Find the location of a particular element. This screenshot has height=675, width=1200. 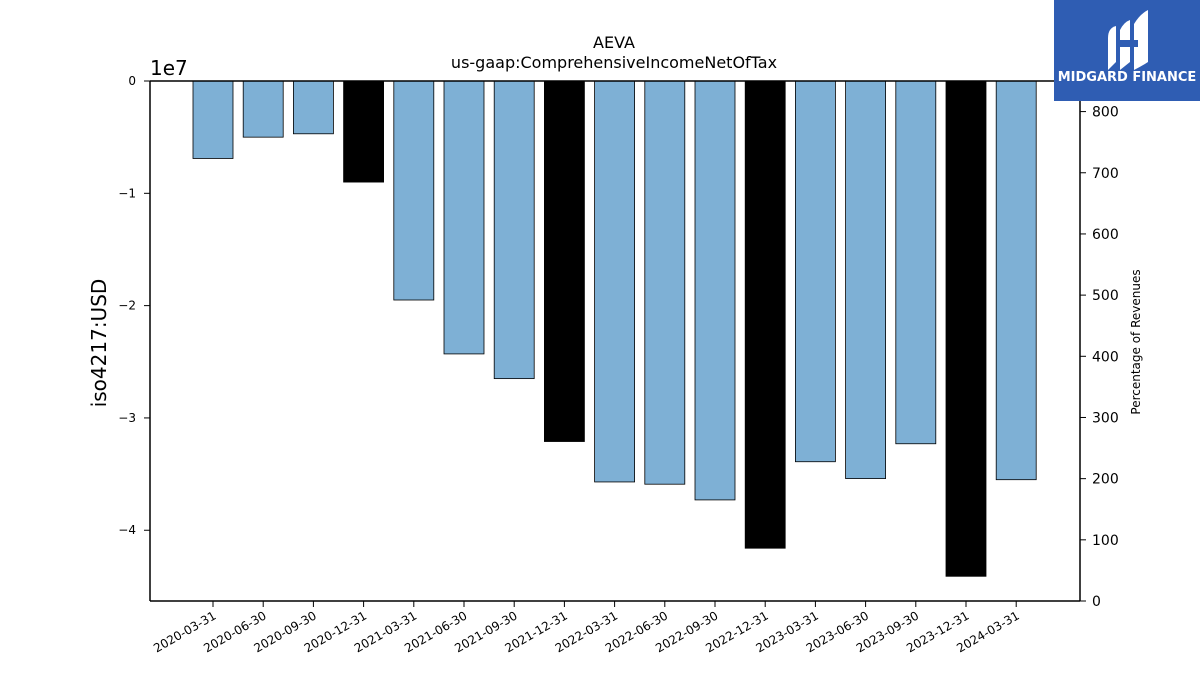

y-tick-label-right: 800 is located at coordinates (1105, 113).